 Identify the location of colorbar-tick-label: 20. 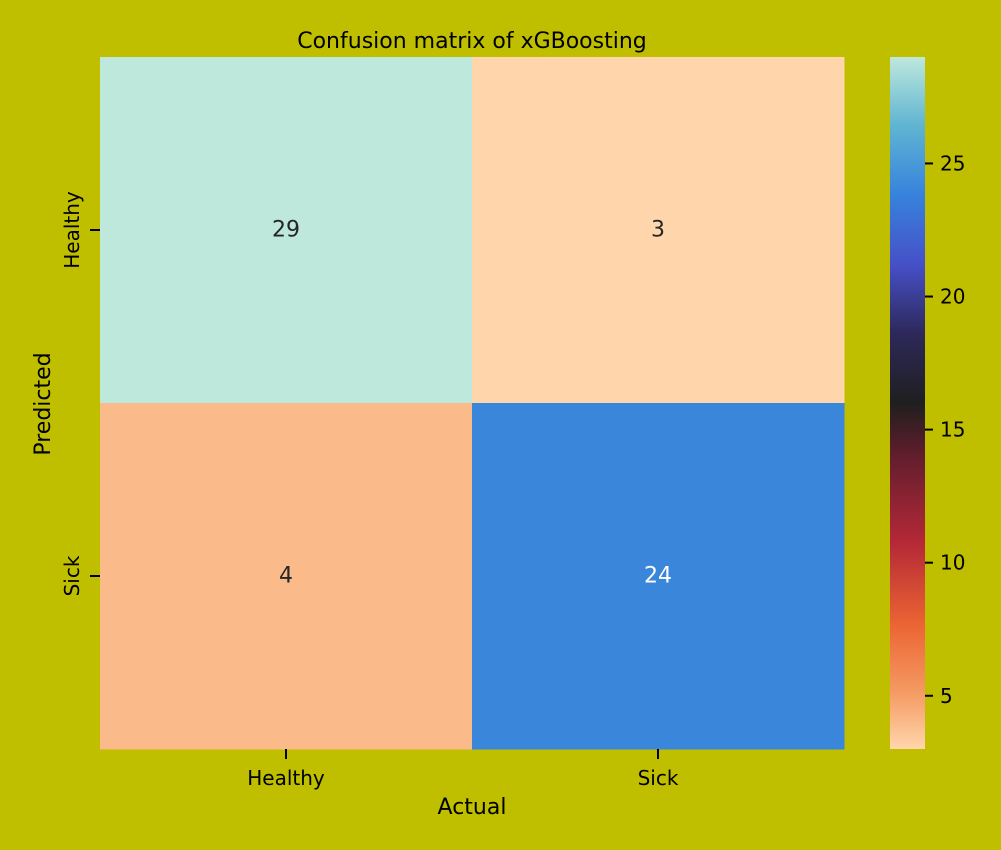
(952, 297).